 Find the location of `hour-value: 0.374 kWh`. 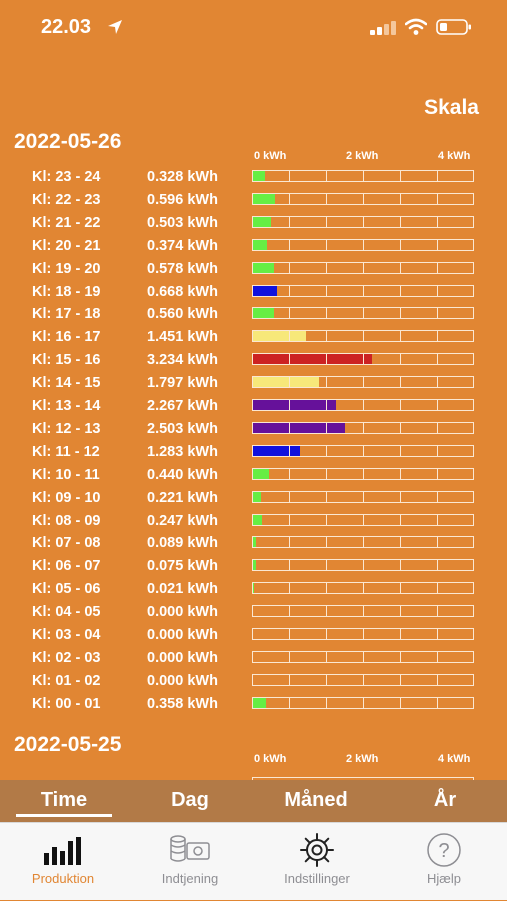

hour-value: 0.374 kWh is located at coordinates (182, 245).